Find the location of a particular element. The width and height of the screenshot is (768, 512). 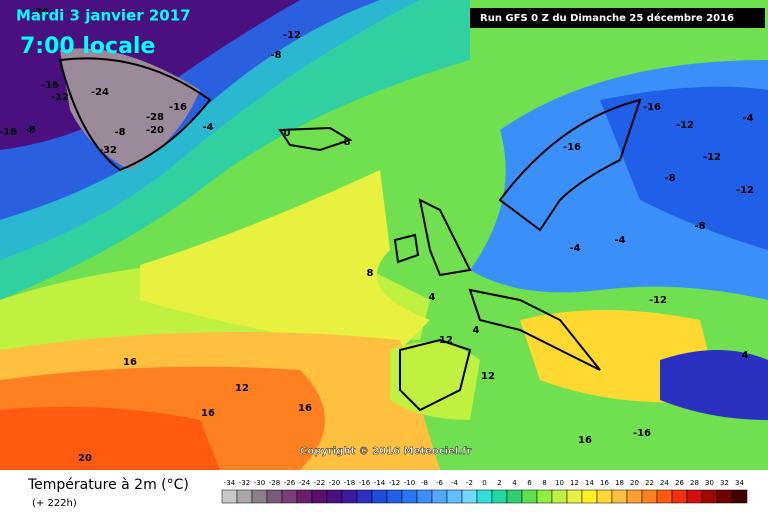

legend-label: 30 is located at coordinates (709, 483).